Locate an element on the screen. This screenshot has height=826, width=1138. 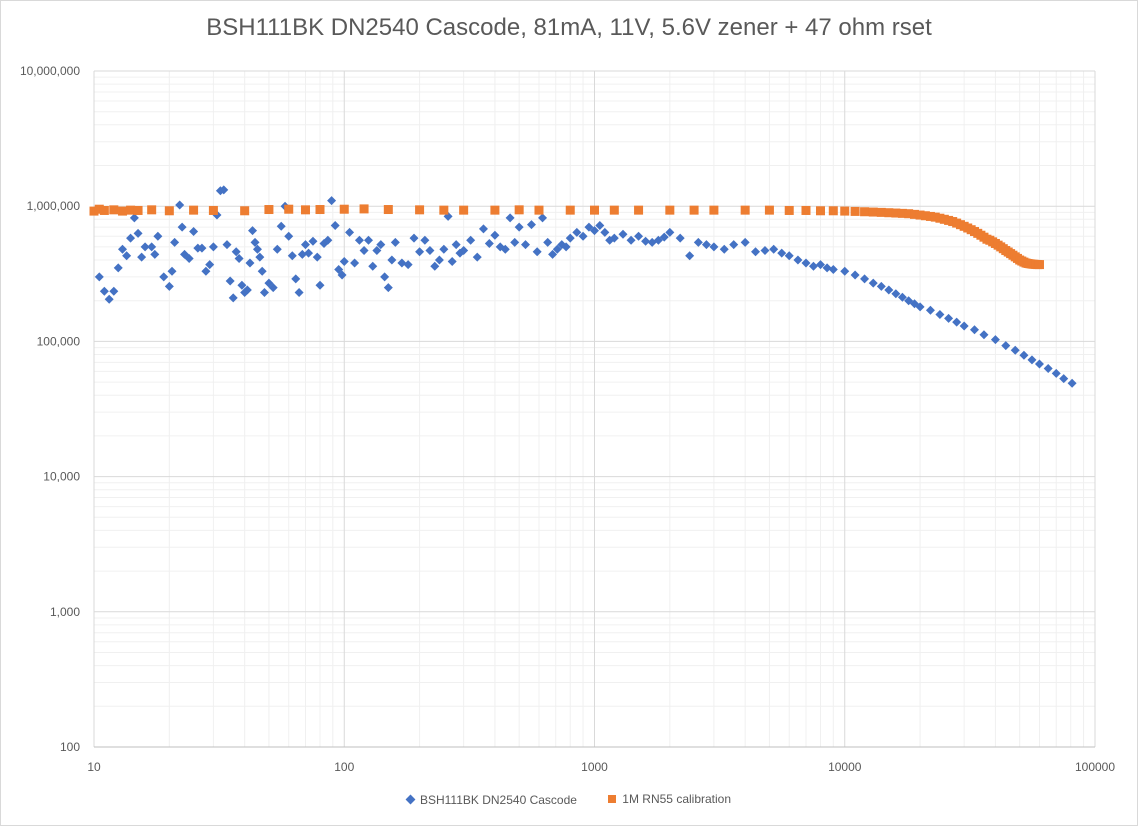
x-tick-label: 100 is located at coordinates (344, 767).